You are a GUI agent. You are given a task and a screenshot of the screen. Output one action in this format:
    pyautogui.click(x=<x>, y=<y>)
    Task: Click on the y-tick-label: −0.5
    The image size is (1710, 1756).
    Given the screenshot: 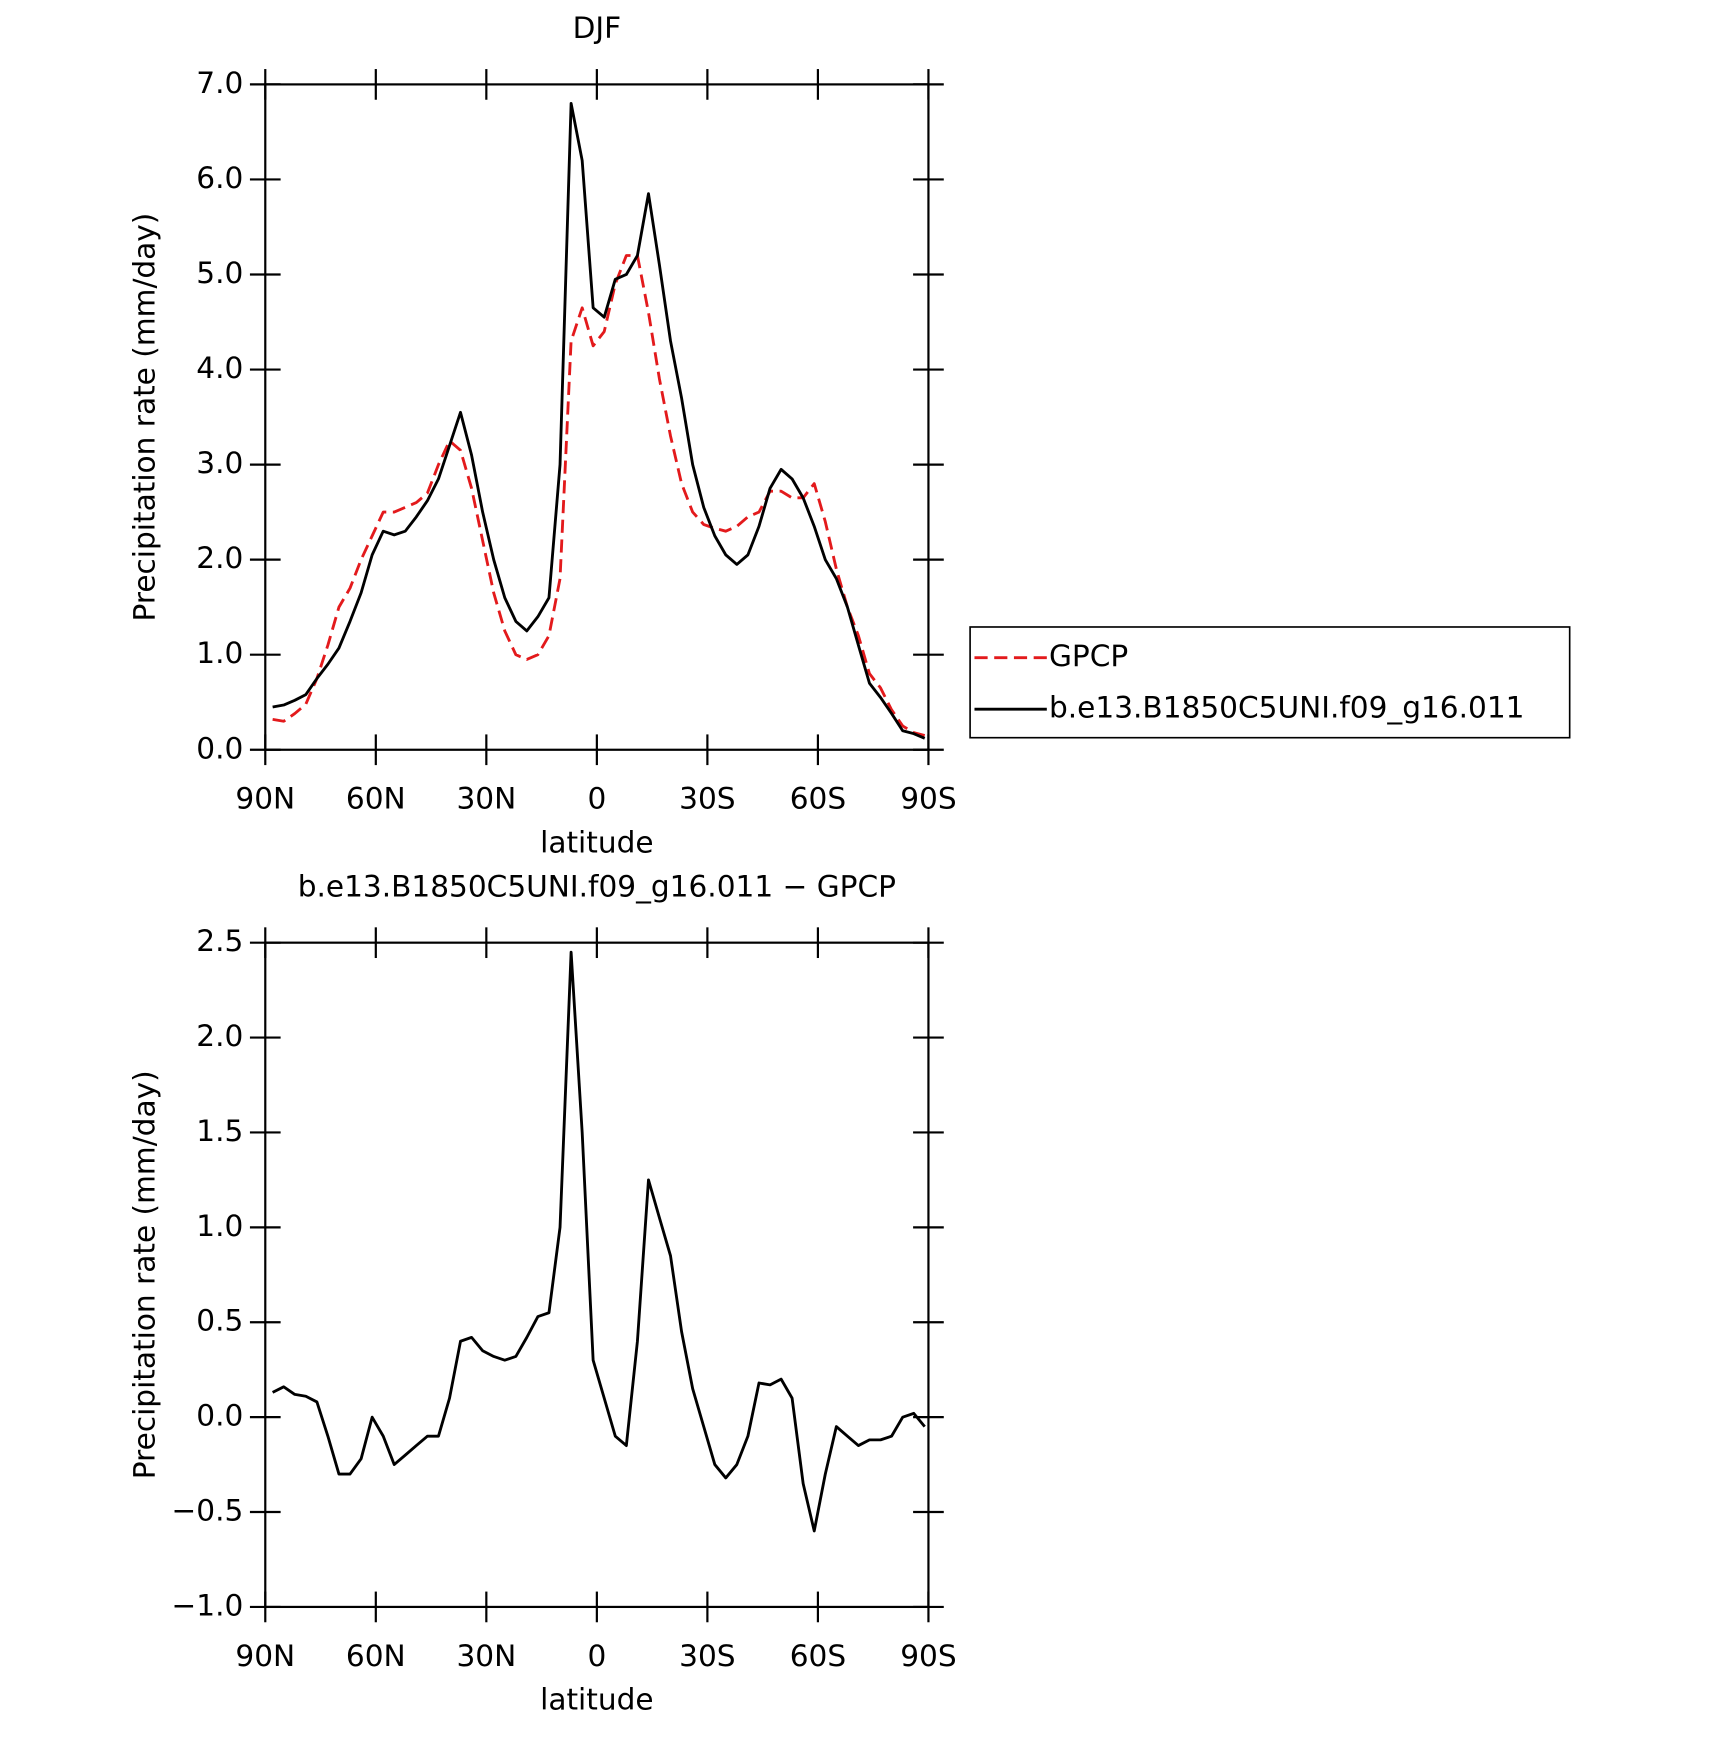 What is the action you would take?
    pyautogui.click(x=208, y=1511)
    